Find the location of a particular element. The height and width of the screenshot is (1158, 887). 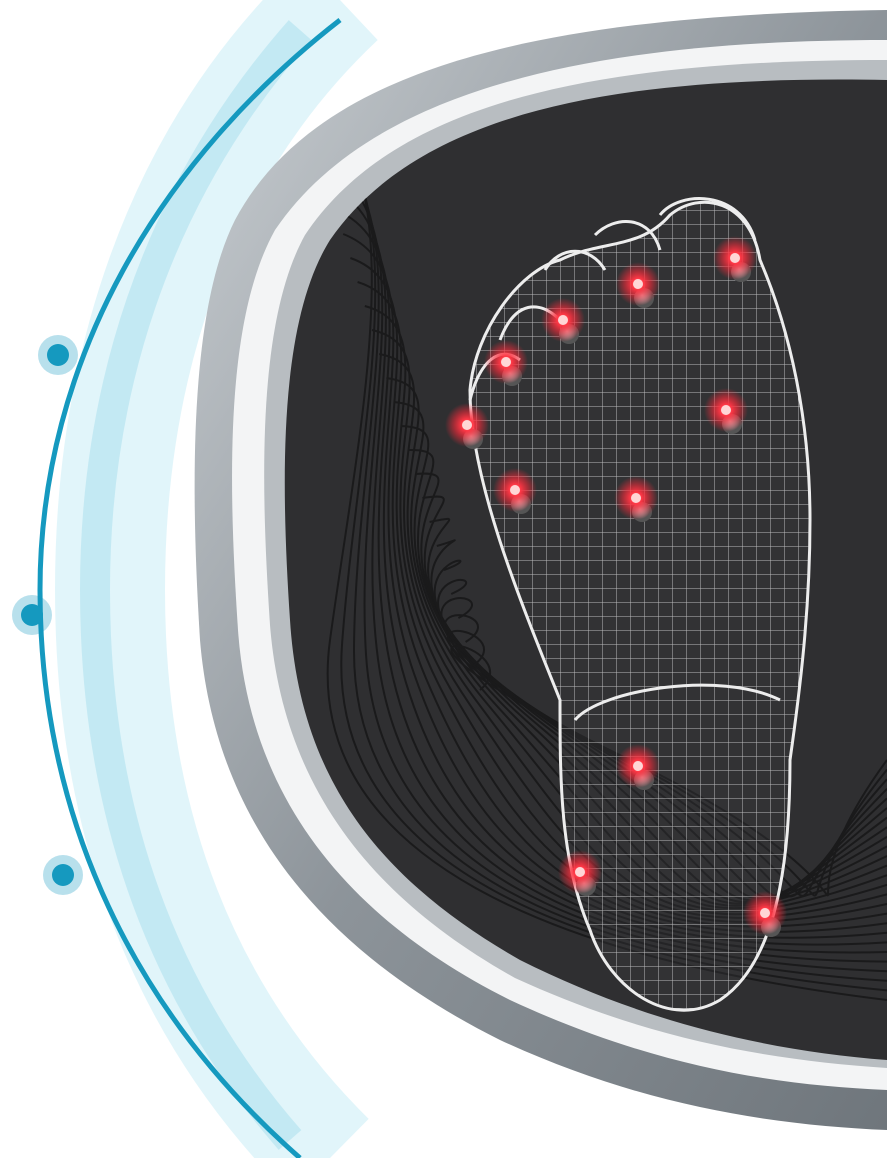

timeline-dot-middle-icon is located at coordinates (32, 615).